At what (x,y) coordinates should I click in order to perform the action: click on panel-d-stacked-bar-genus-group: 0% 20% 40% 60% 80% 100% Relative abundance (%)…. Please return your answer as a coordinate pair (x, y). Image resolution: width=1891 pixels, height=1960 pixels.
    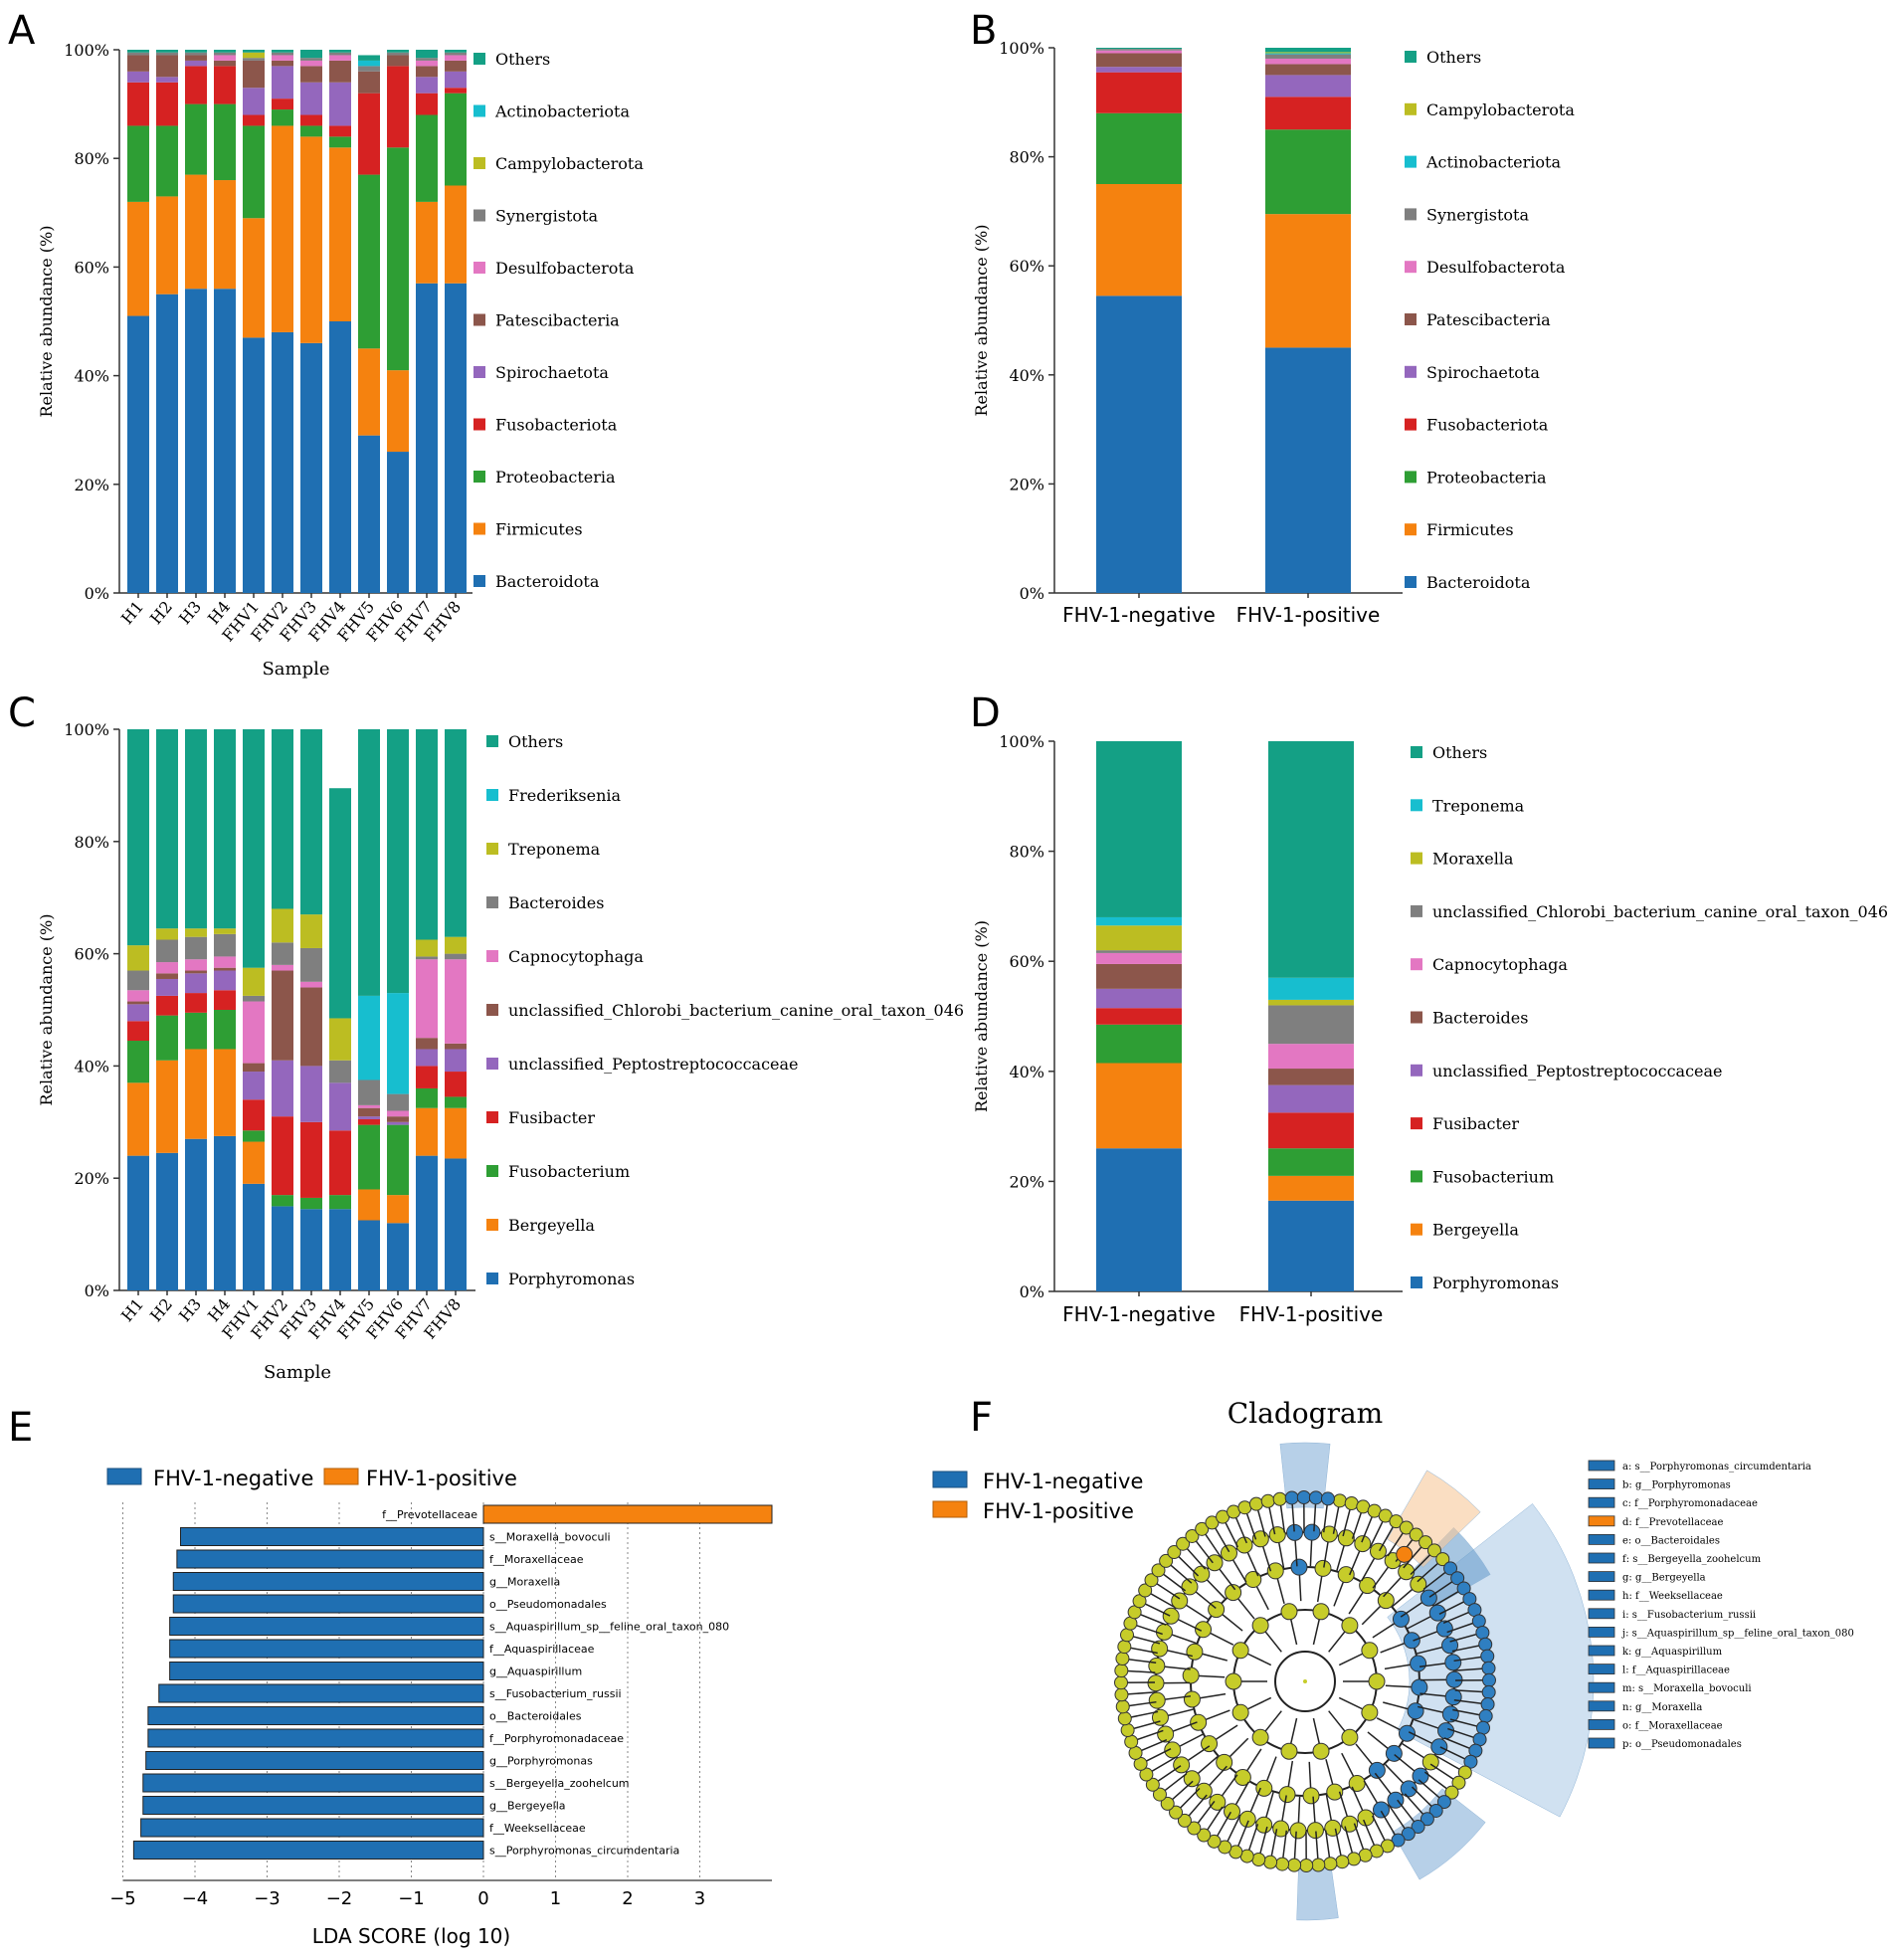
    Looking at the image, I should click on (1430, 1029).